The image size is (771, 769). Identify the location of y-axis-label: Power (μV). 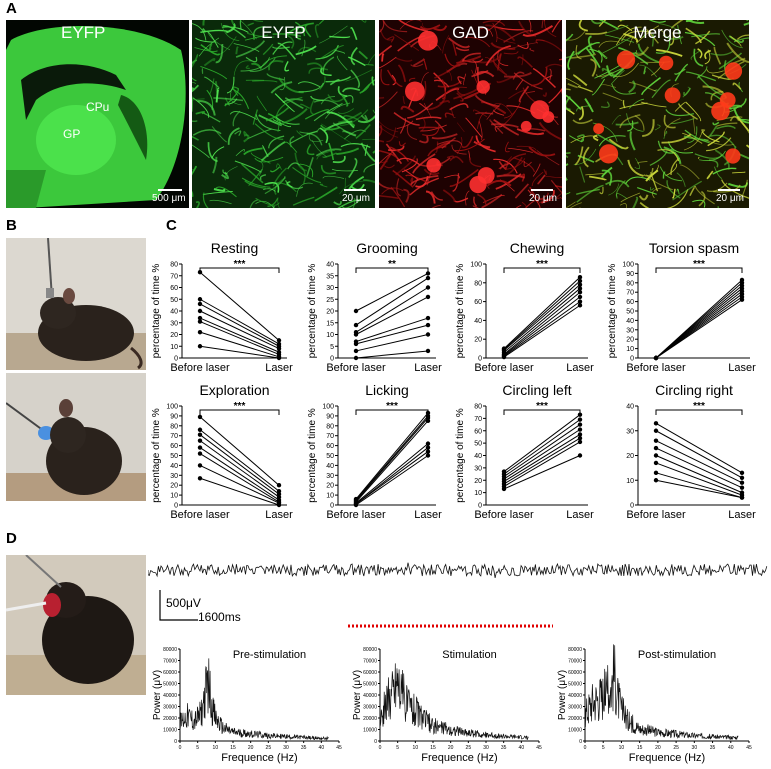
(562, 695).